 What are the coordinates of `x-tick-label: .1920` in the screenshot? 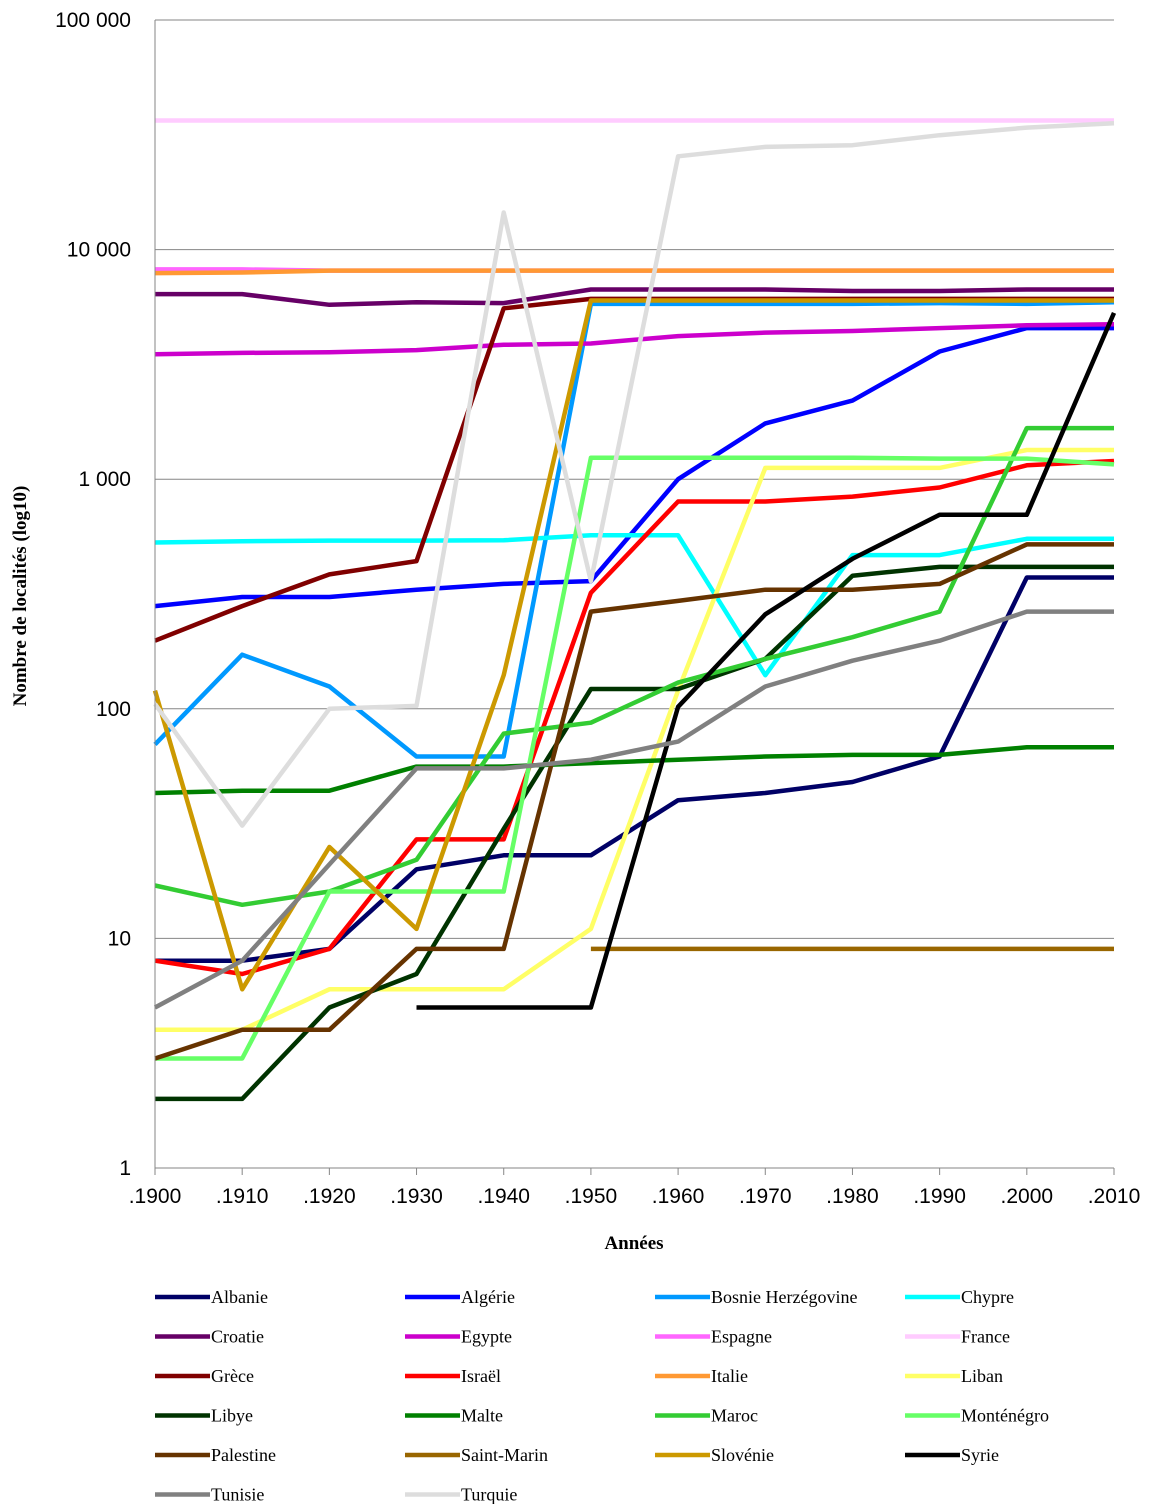 It's located at (329, 1196).